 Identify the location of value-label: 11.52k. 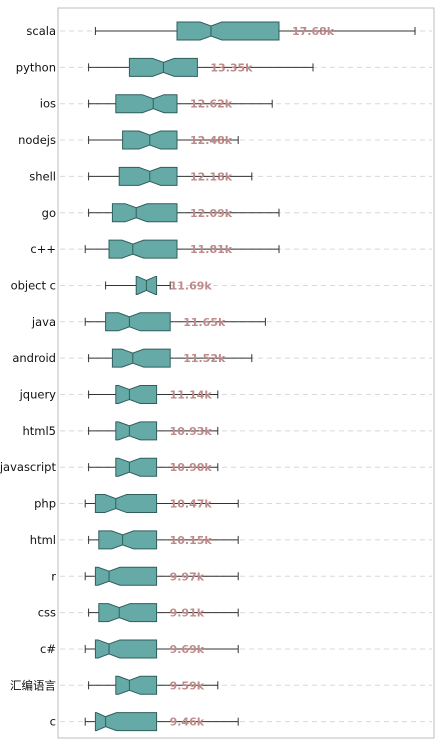
(204, 358).